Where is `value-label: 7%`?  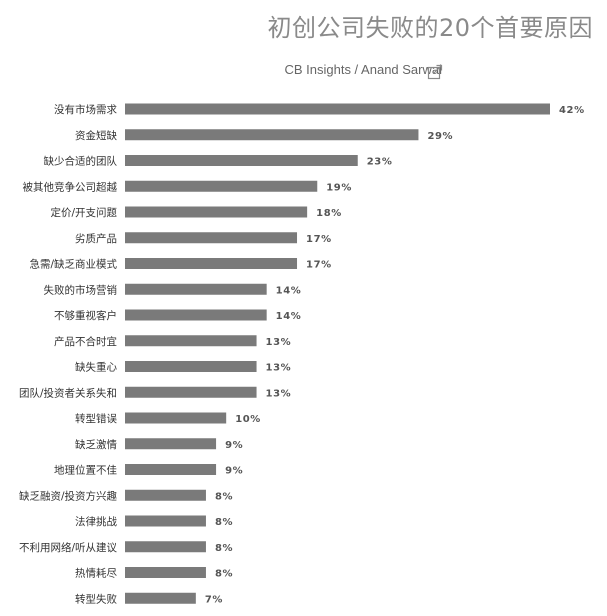 value-label: 7% is located at coordinates (214, 599).